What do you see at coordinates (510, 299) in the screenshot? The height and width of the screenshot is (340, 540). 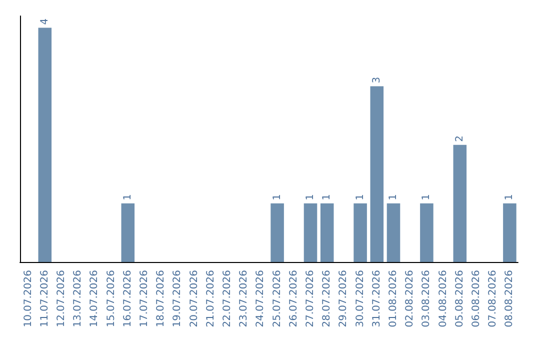 I see `x-tick-label: 08.08.2026` at bounding box center [510, 299].